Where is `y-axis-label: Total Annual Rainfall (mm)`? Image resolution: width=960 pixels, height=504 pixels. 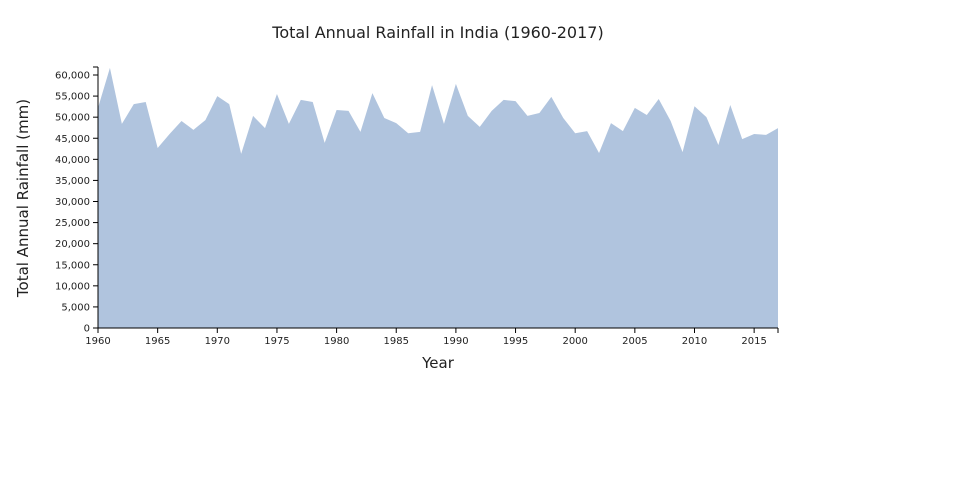
y-axis-label: Total Annual Rainfall (mm) is located at coordinates (23, 198).